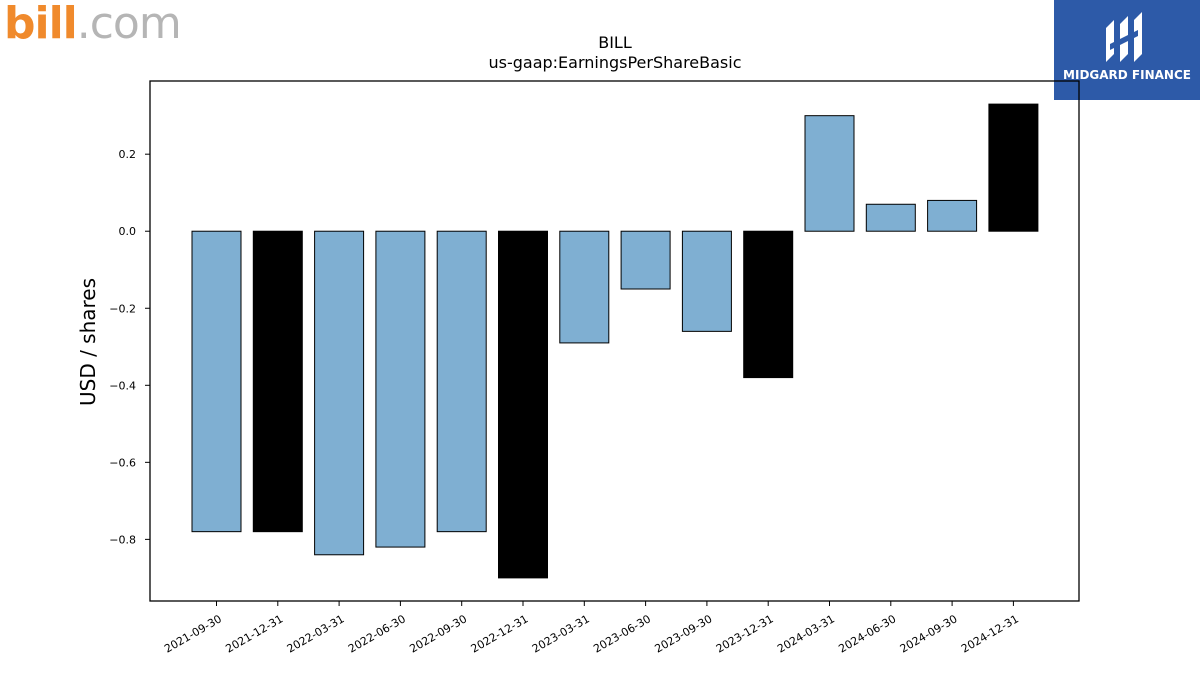 This screenshot has height=675, width=1200. Describe the element at coordinates (1124, 37) in the screenshot. I see `midgard-mark-icon` at that location.